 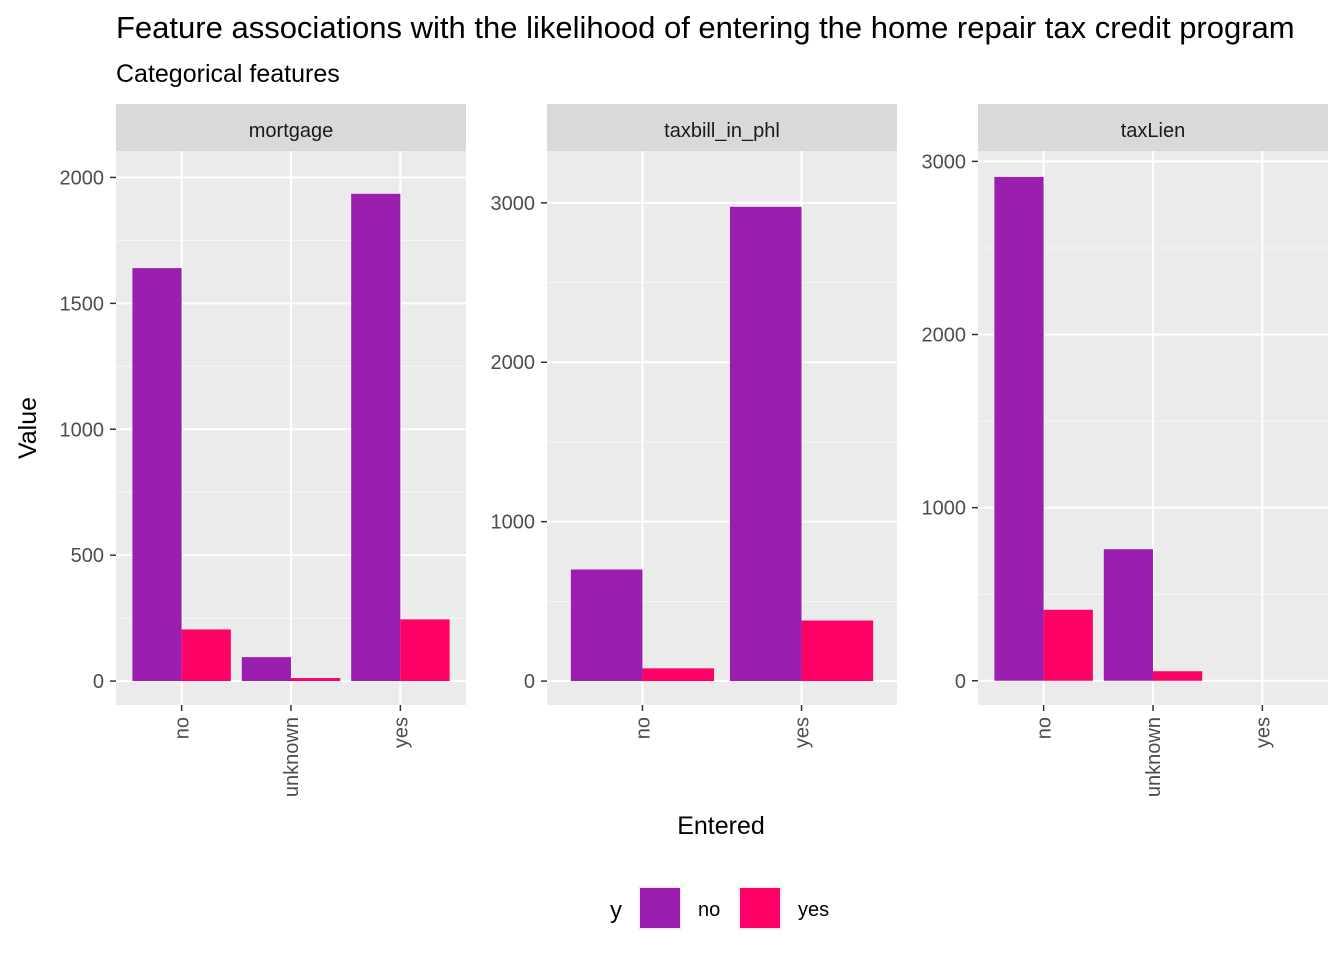 I want to click on legend-title: y, so click(x=616, y=910).